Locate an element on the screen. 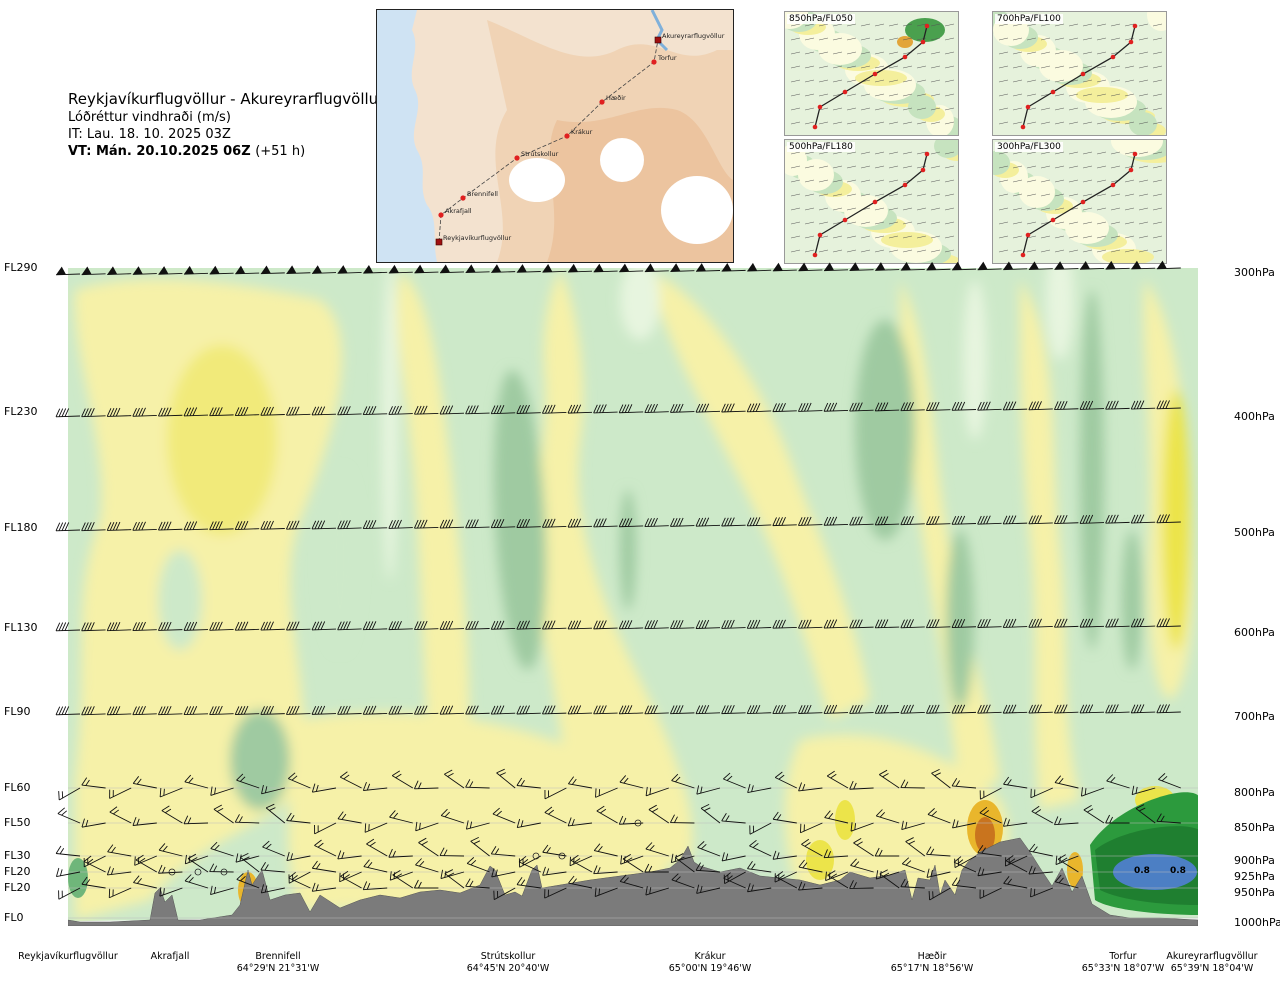 The width and height of the screenshot is (1280, 981). map-point-marker is located at coordinates (602, 102).